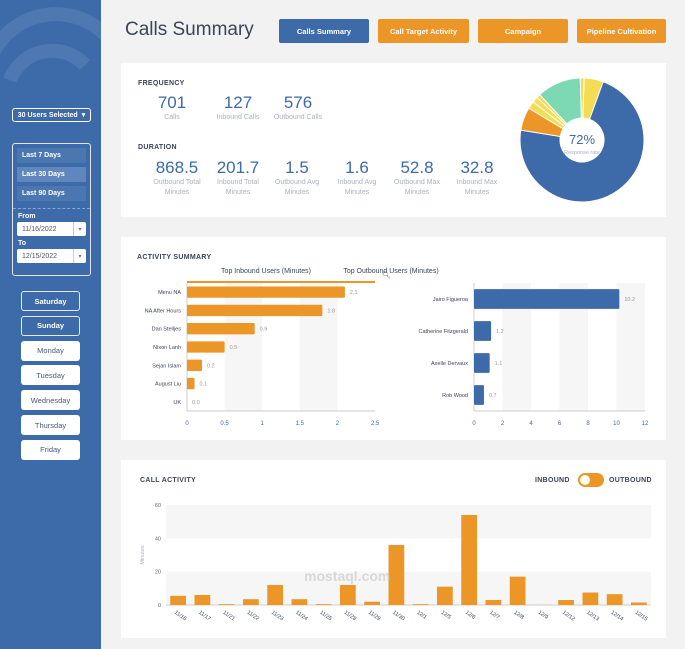  I want to click on category-label: Menu NA, so click(169, 293).